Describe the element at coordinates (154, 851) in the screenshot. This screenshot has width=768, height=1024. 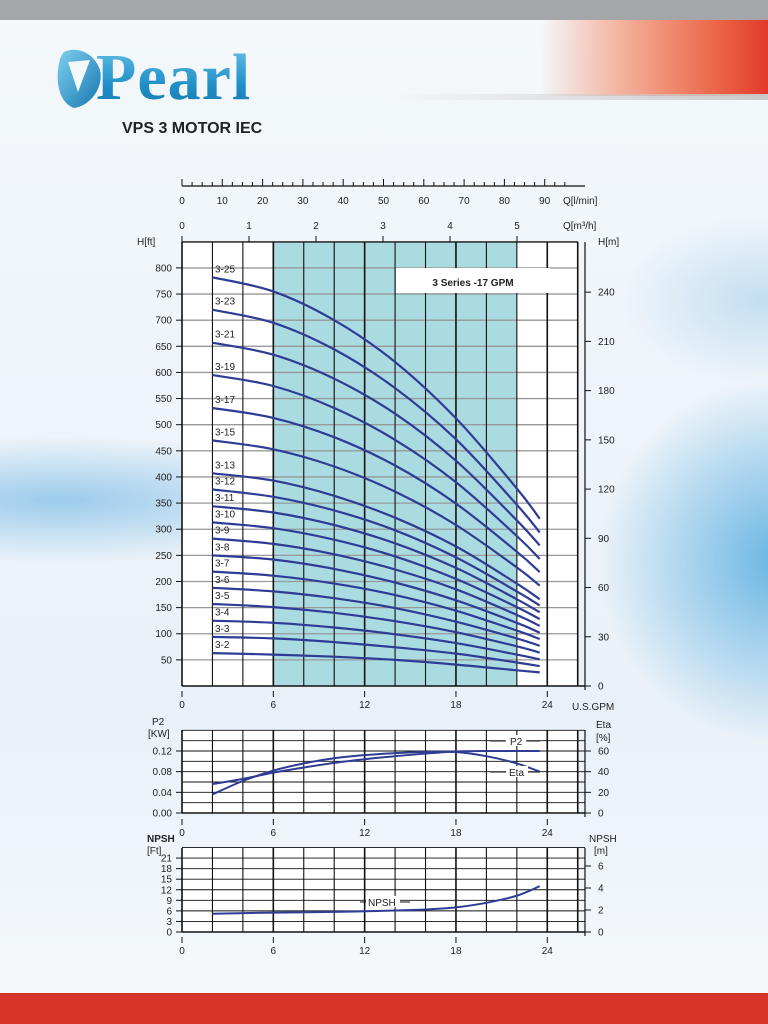
I see `npsh-axis-unit: [Ft]` at that location.